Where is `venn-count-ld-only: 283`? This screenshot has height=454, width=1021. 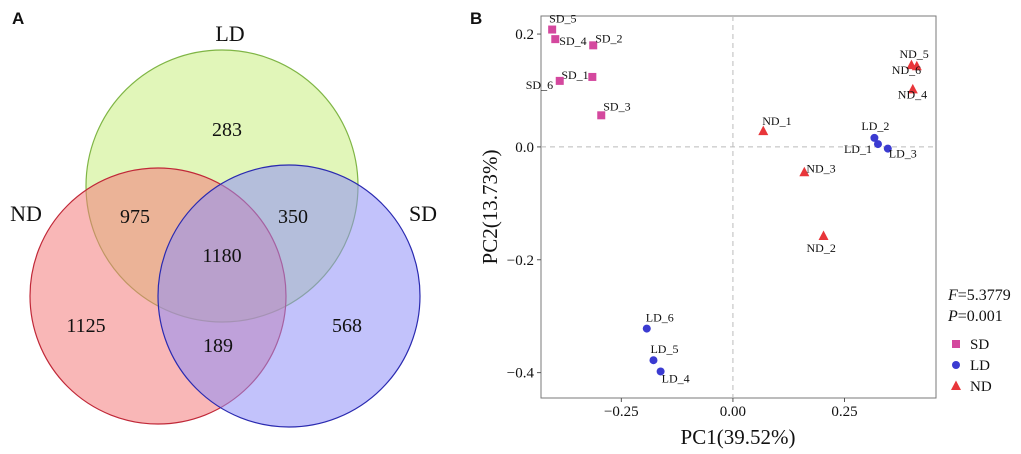
venn-count-ld-only: 283 is located at coordinates (227, 130).